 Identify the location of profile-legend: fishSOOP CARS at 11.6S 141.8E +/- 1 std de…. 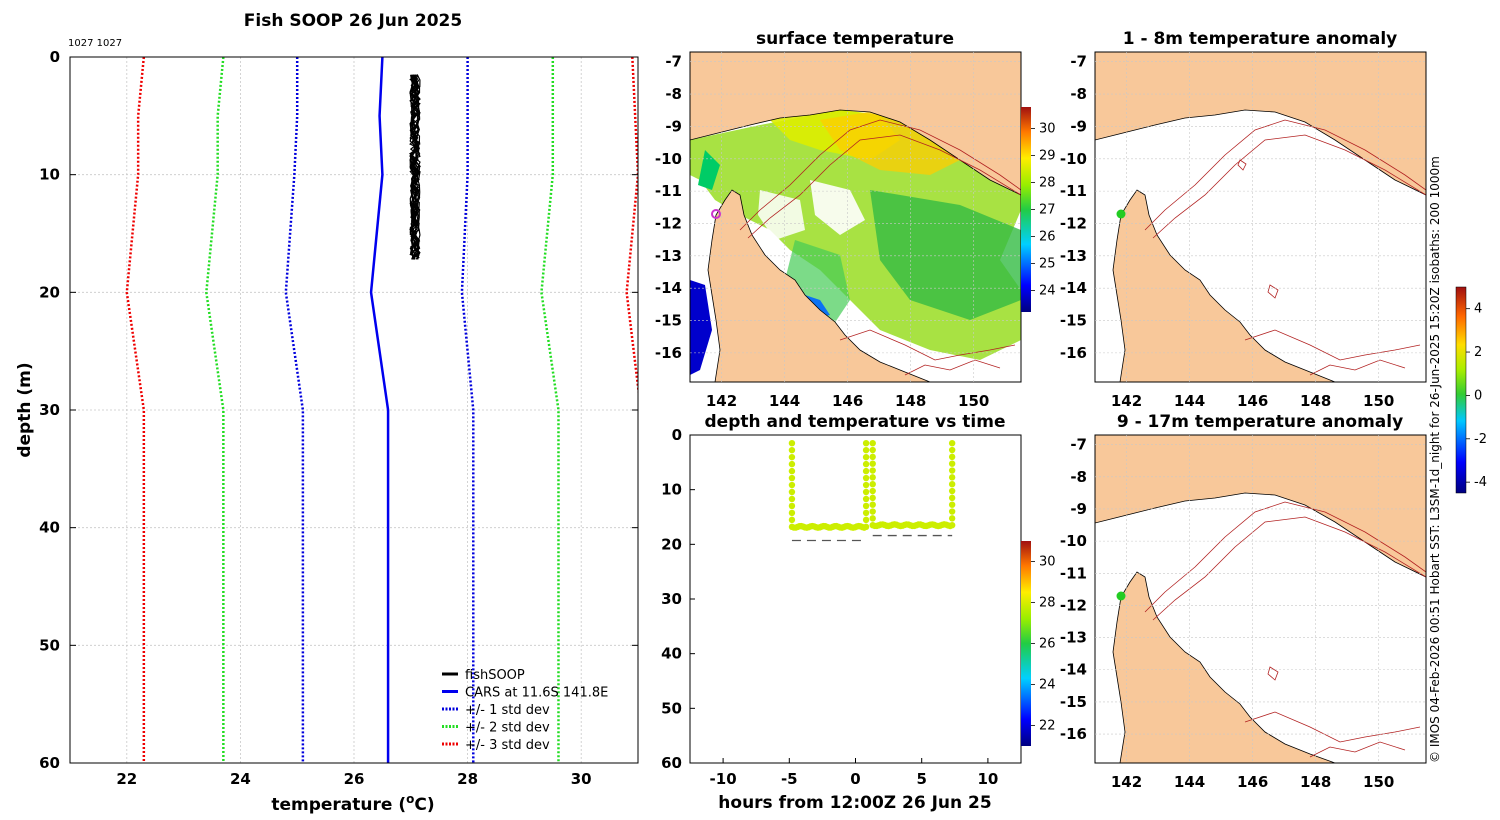
(525, 710).